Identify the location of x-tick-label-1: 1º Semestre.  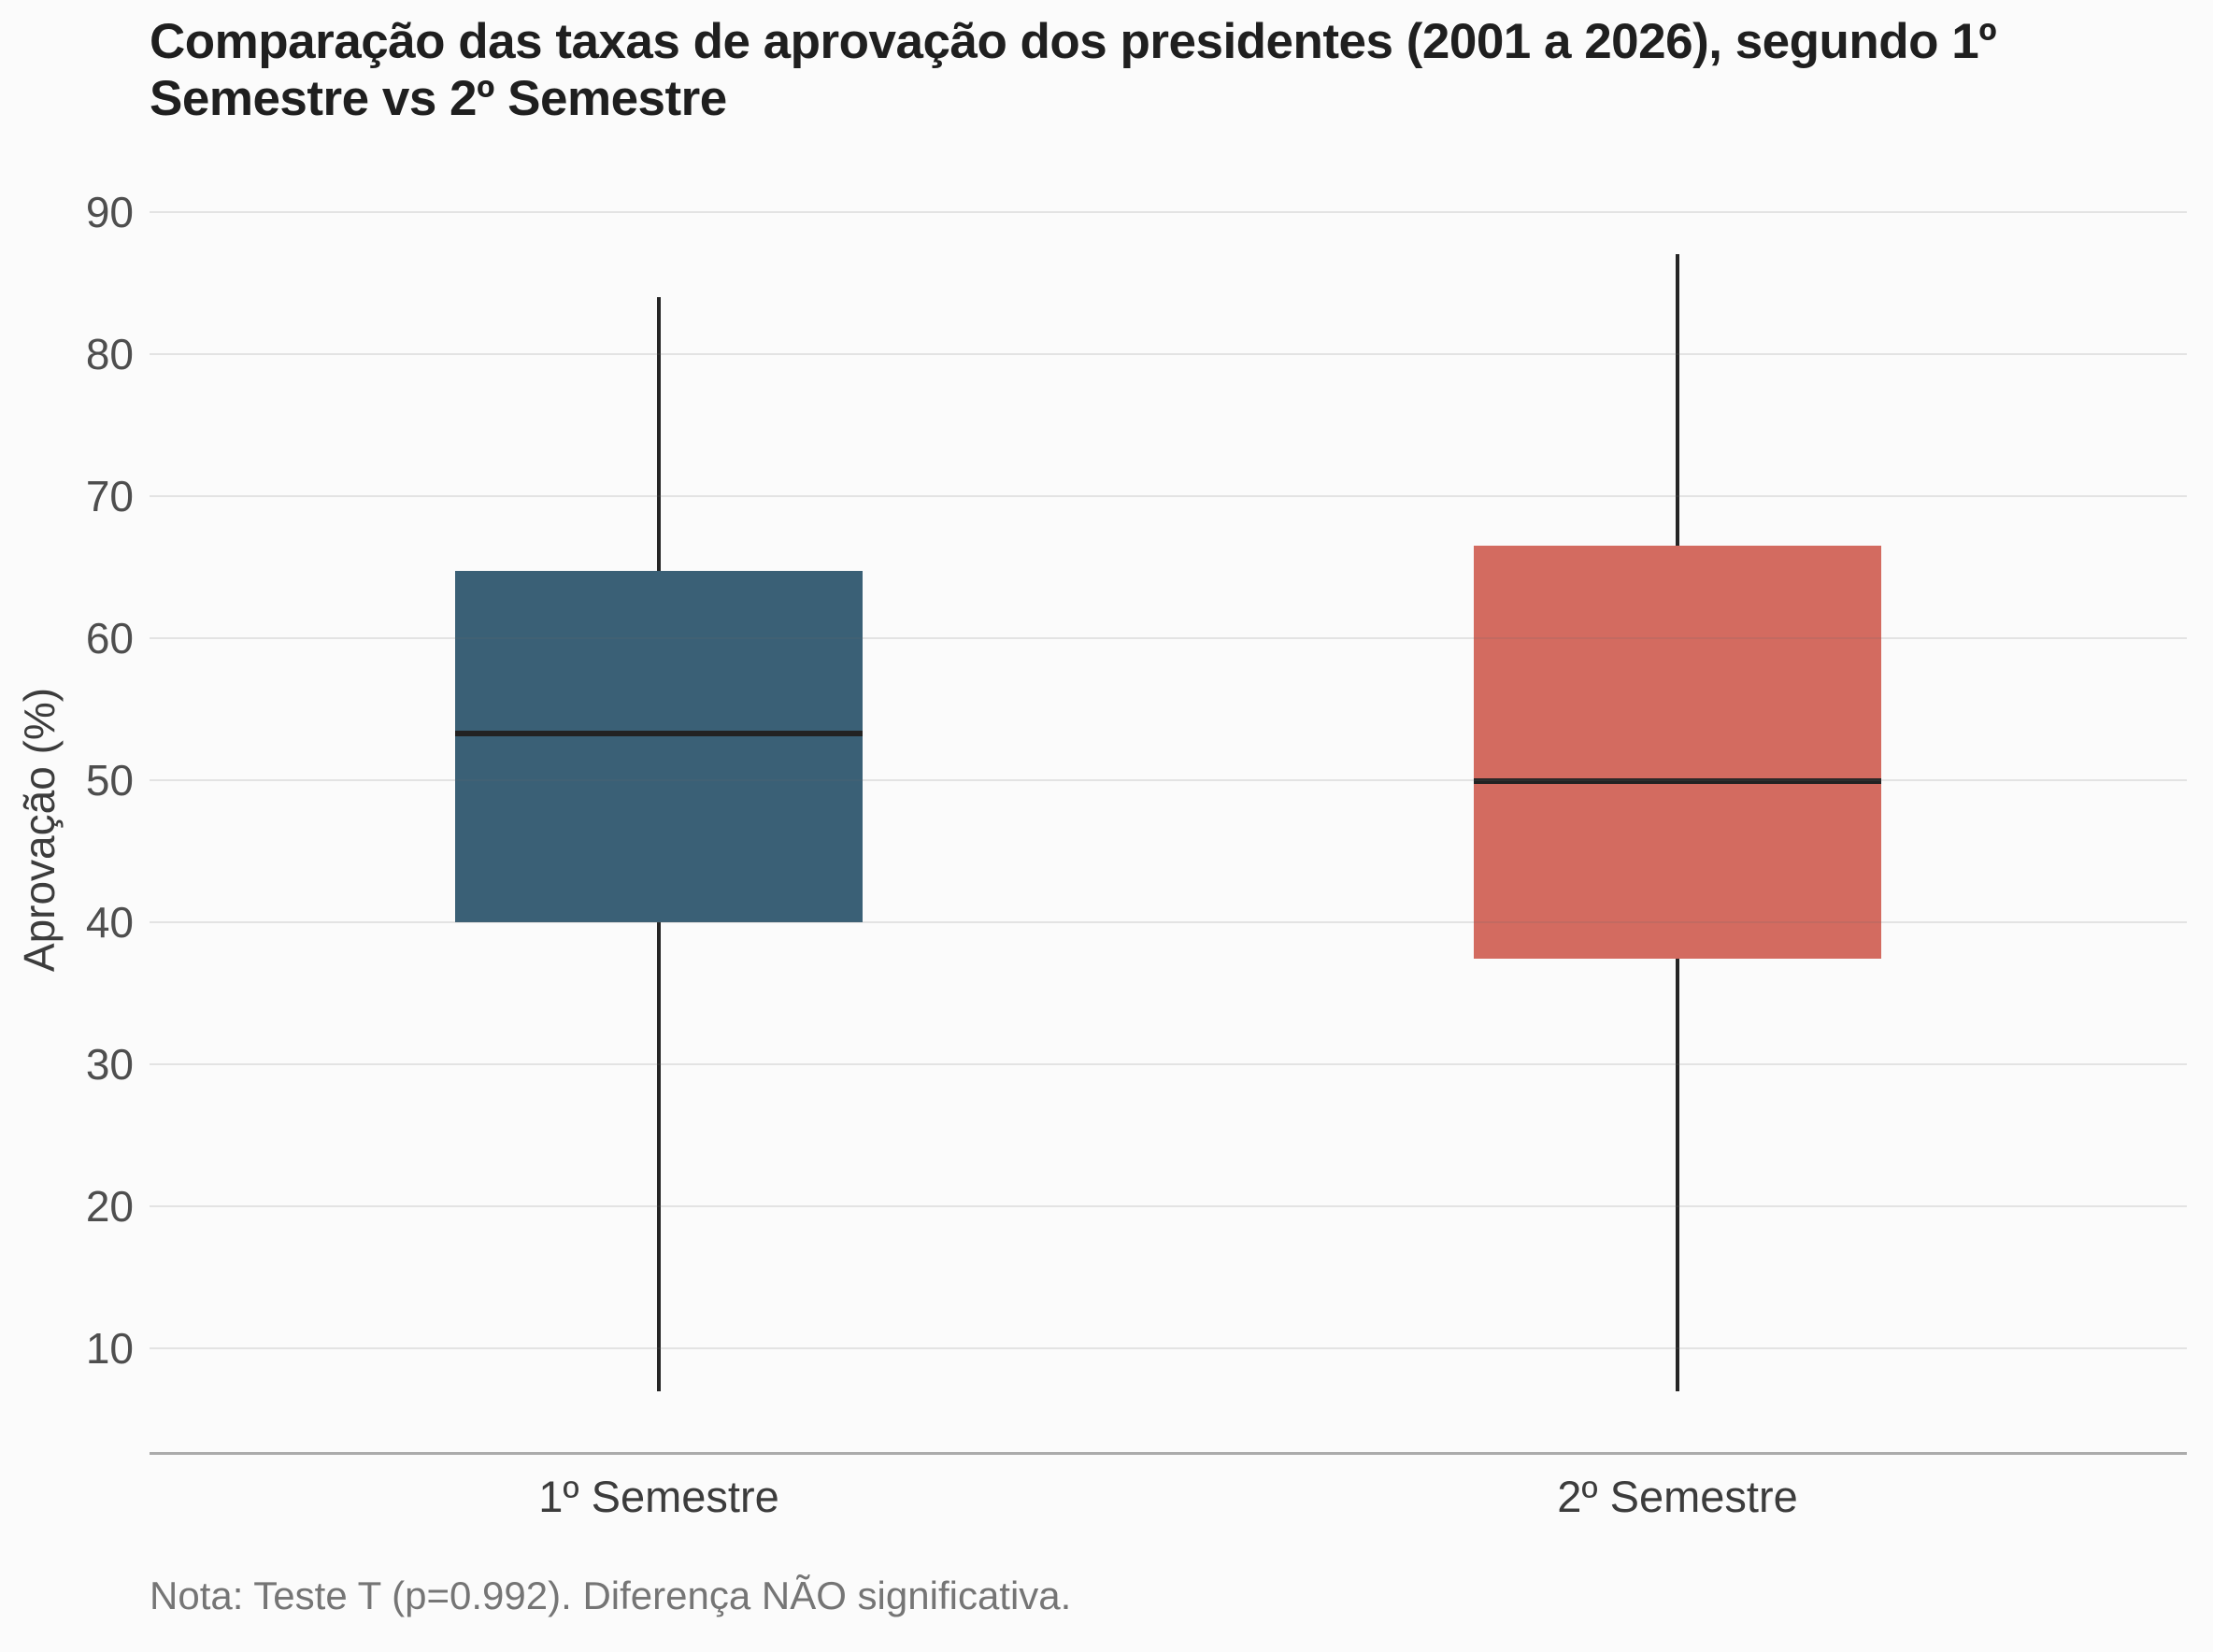
(659, 1496).